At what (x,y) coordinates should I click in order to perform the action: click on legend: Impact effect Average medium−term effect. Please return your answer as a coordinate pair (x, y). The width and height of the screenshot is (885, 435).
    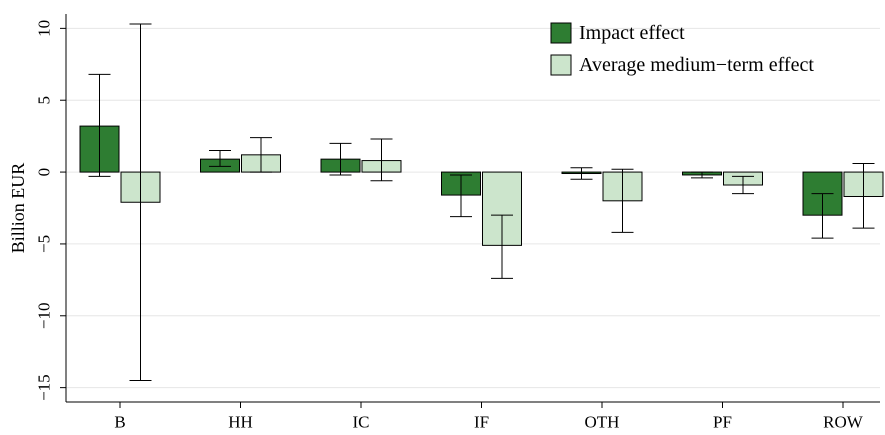
    Looking at the image, I should click on (682, 49).